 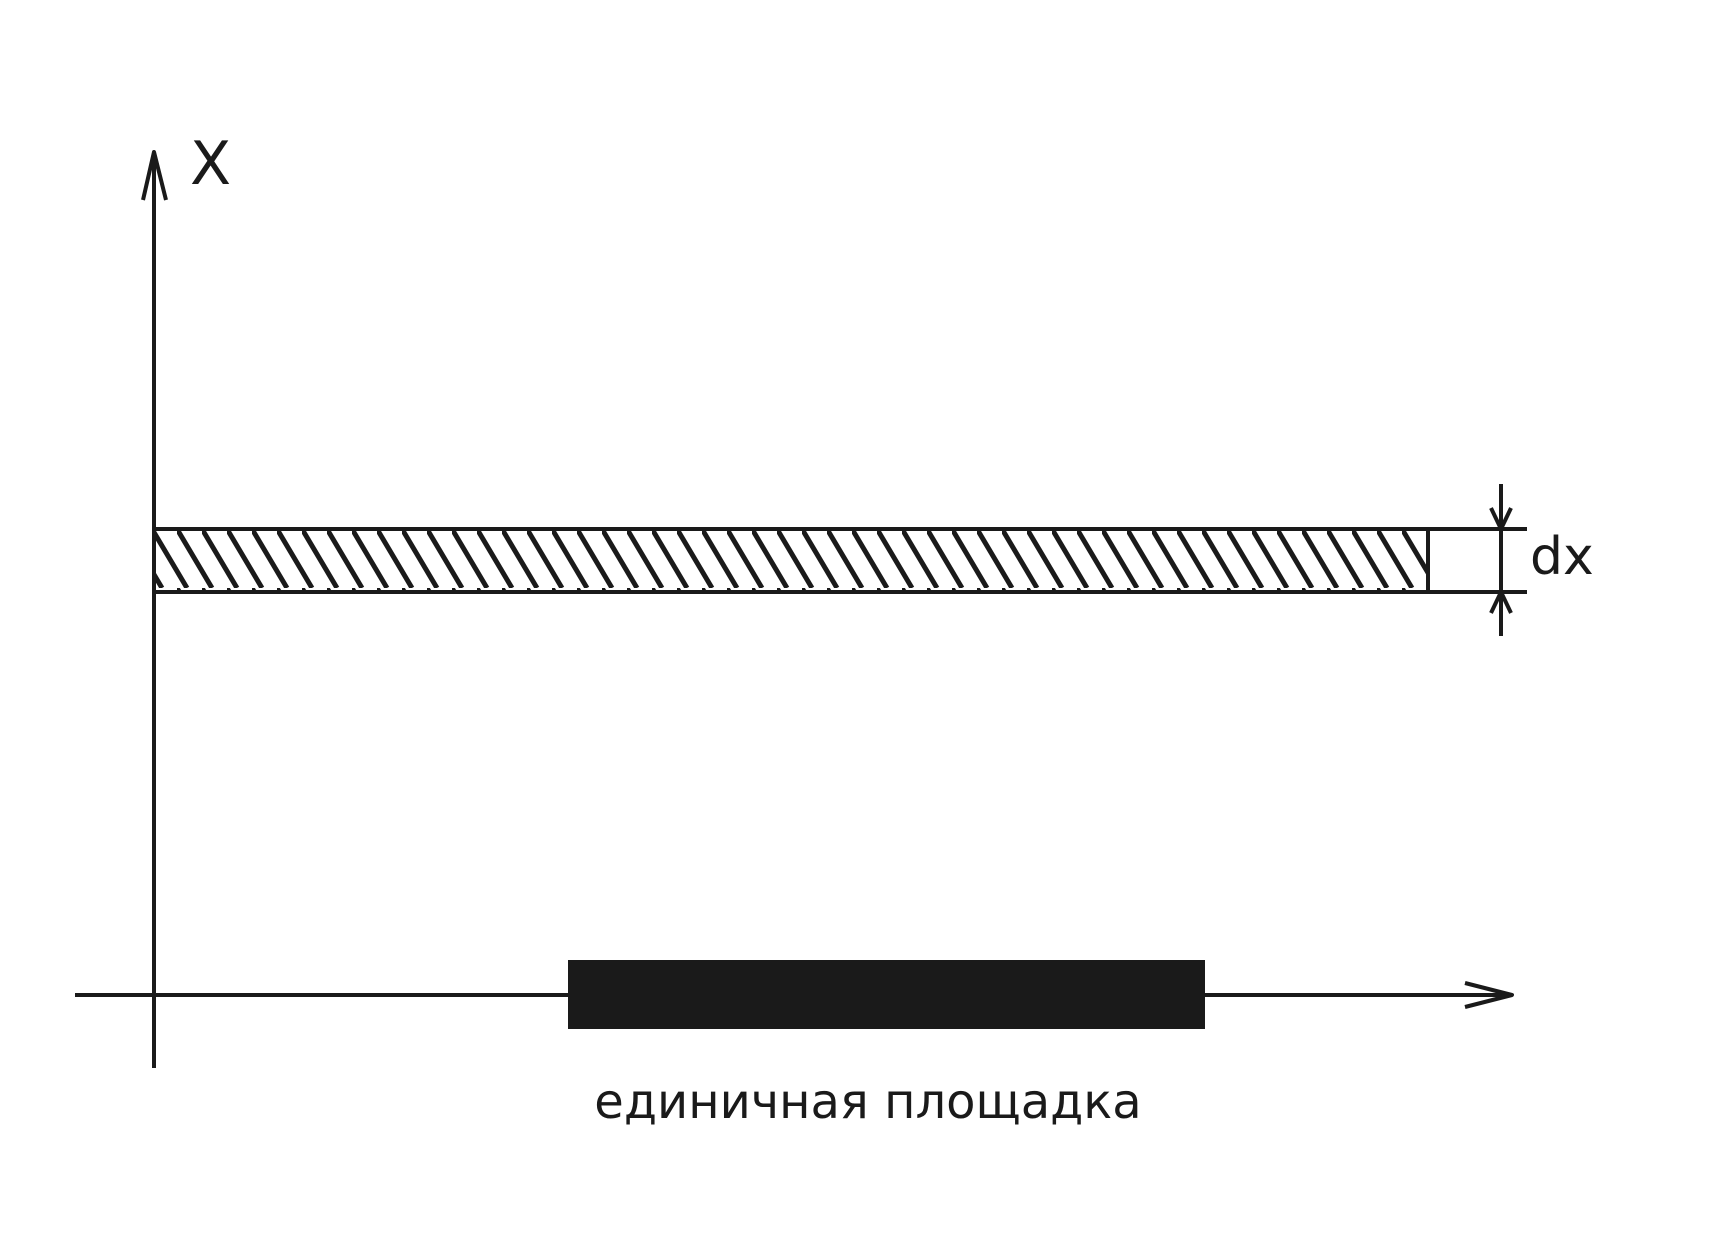 What do you see at coordinates (867, 1102) in the screenshot?
I see `unit-area-caption: единичная площадка` at bounding box center [867, 1102].